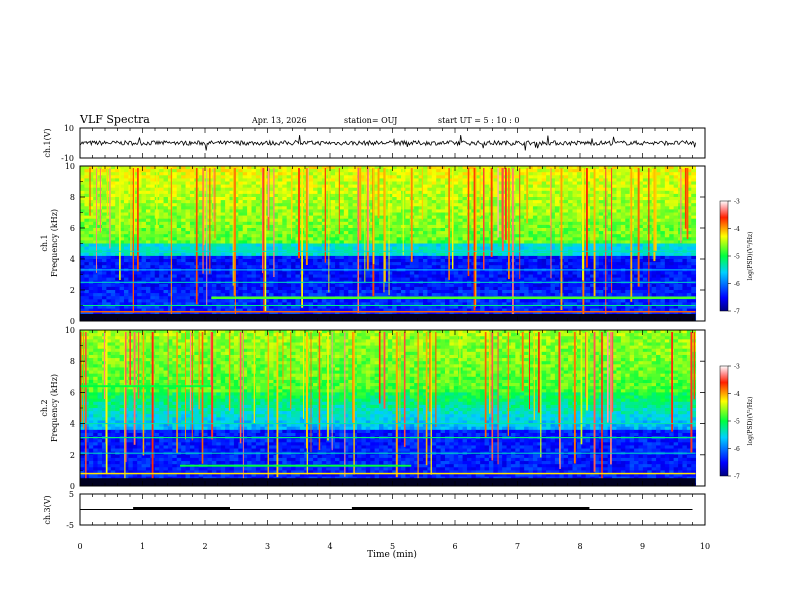 Image resolution: width=792 pixels, height=612 pixels. What do you see at coordinates (67, 158) in the screenshot?
I see `ch1-ytick-bottom: -10` at bounding box center [67, 158].